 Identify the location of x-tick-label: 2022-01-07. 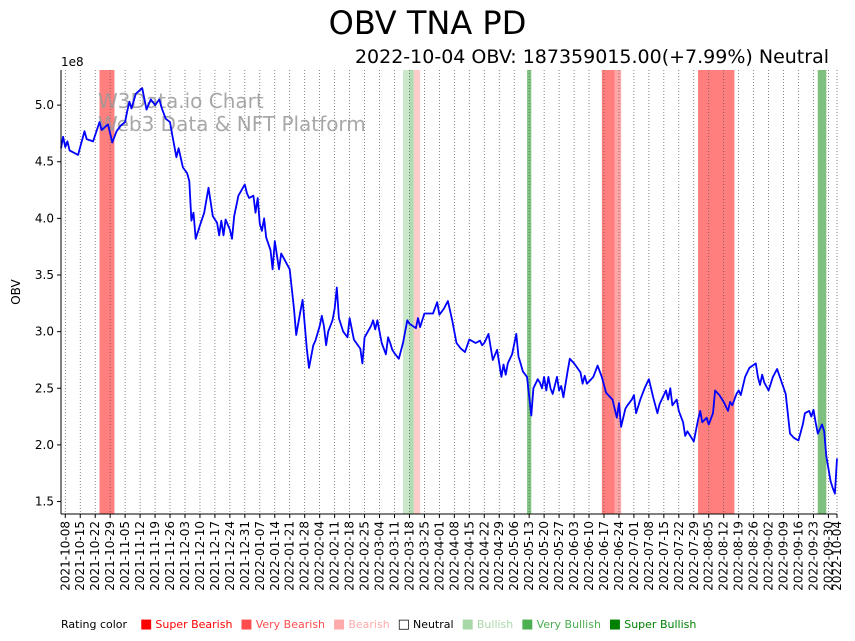
(260, 556).